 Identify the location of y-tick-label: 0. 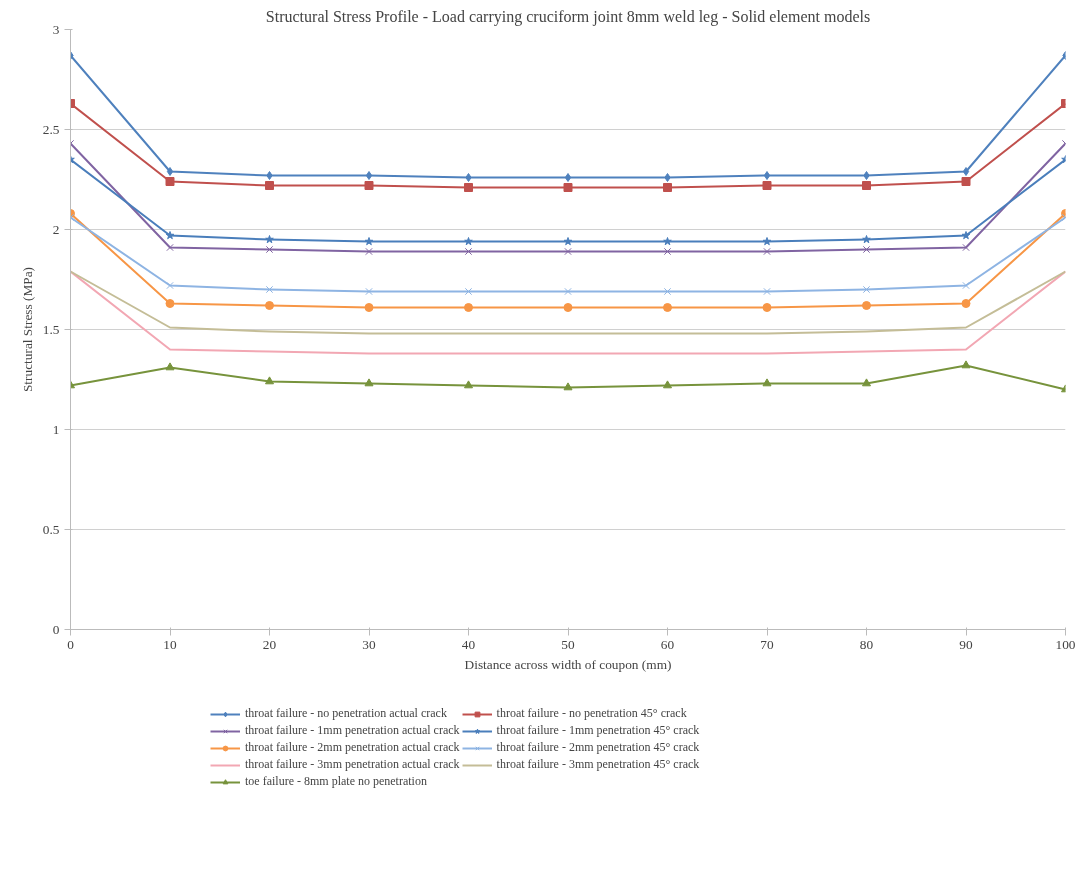
(56, 629).